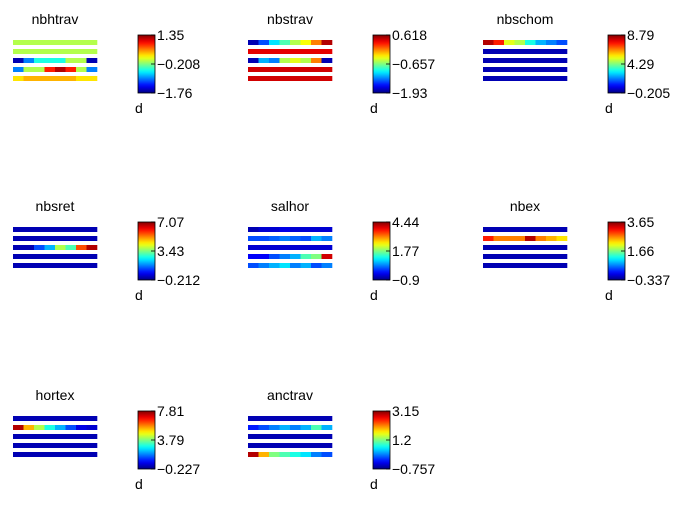  What do you see at coordinates (413, 64) in the screenshot?
I see `colorbar-tick-label: −0.657` at bounding box center [413, 64].